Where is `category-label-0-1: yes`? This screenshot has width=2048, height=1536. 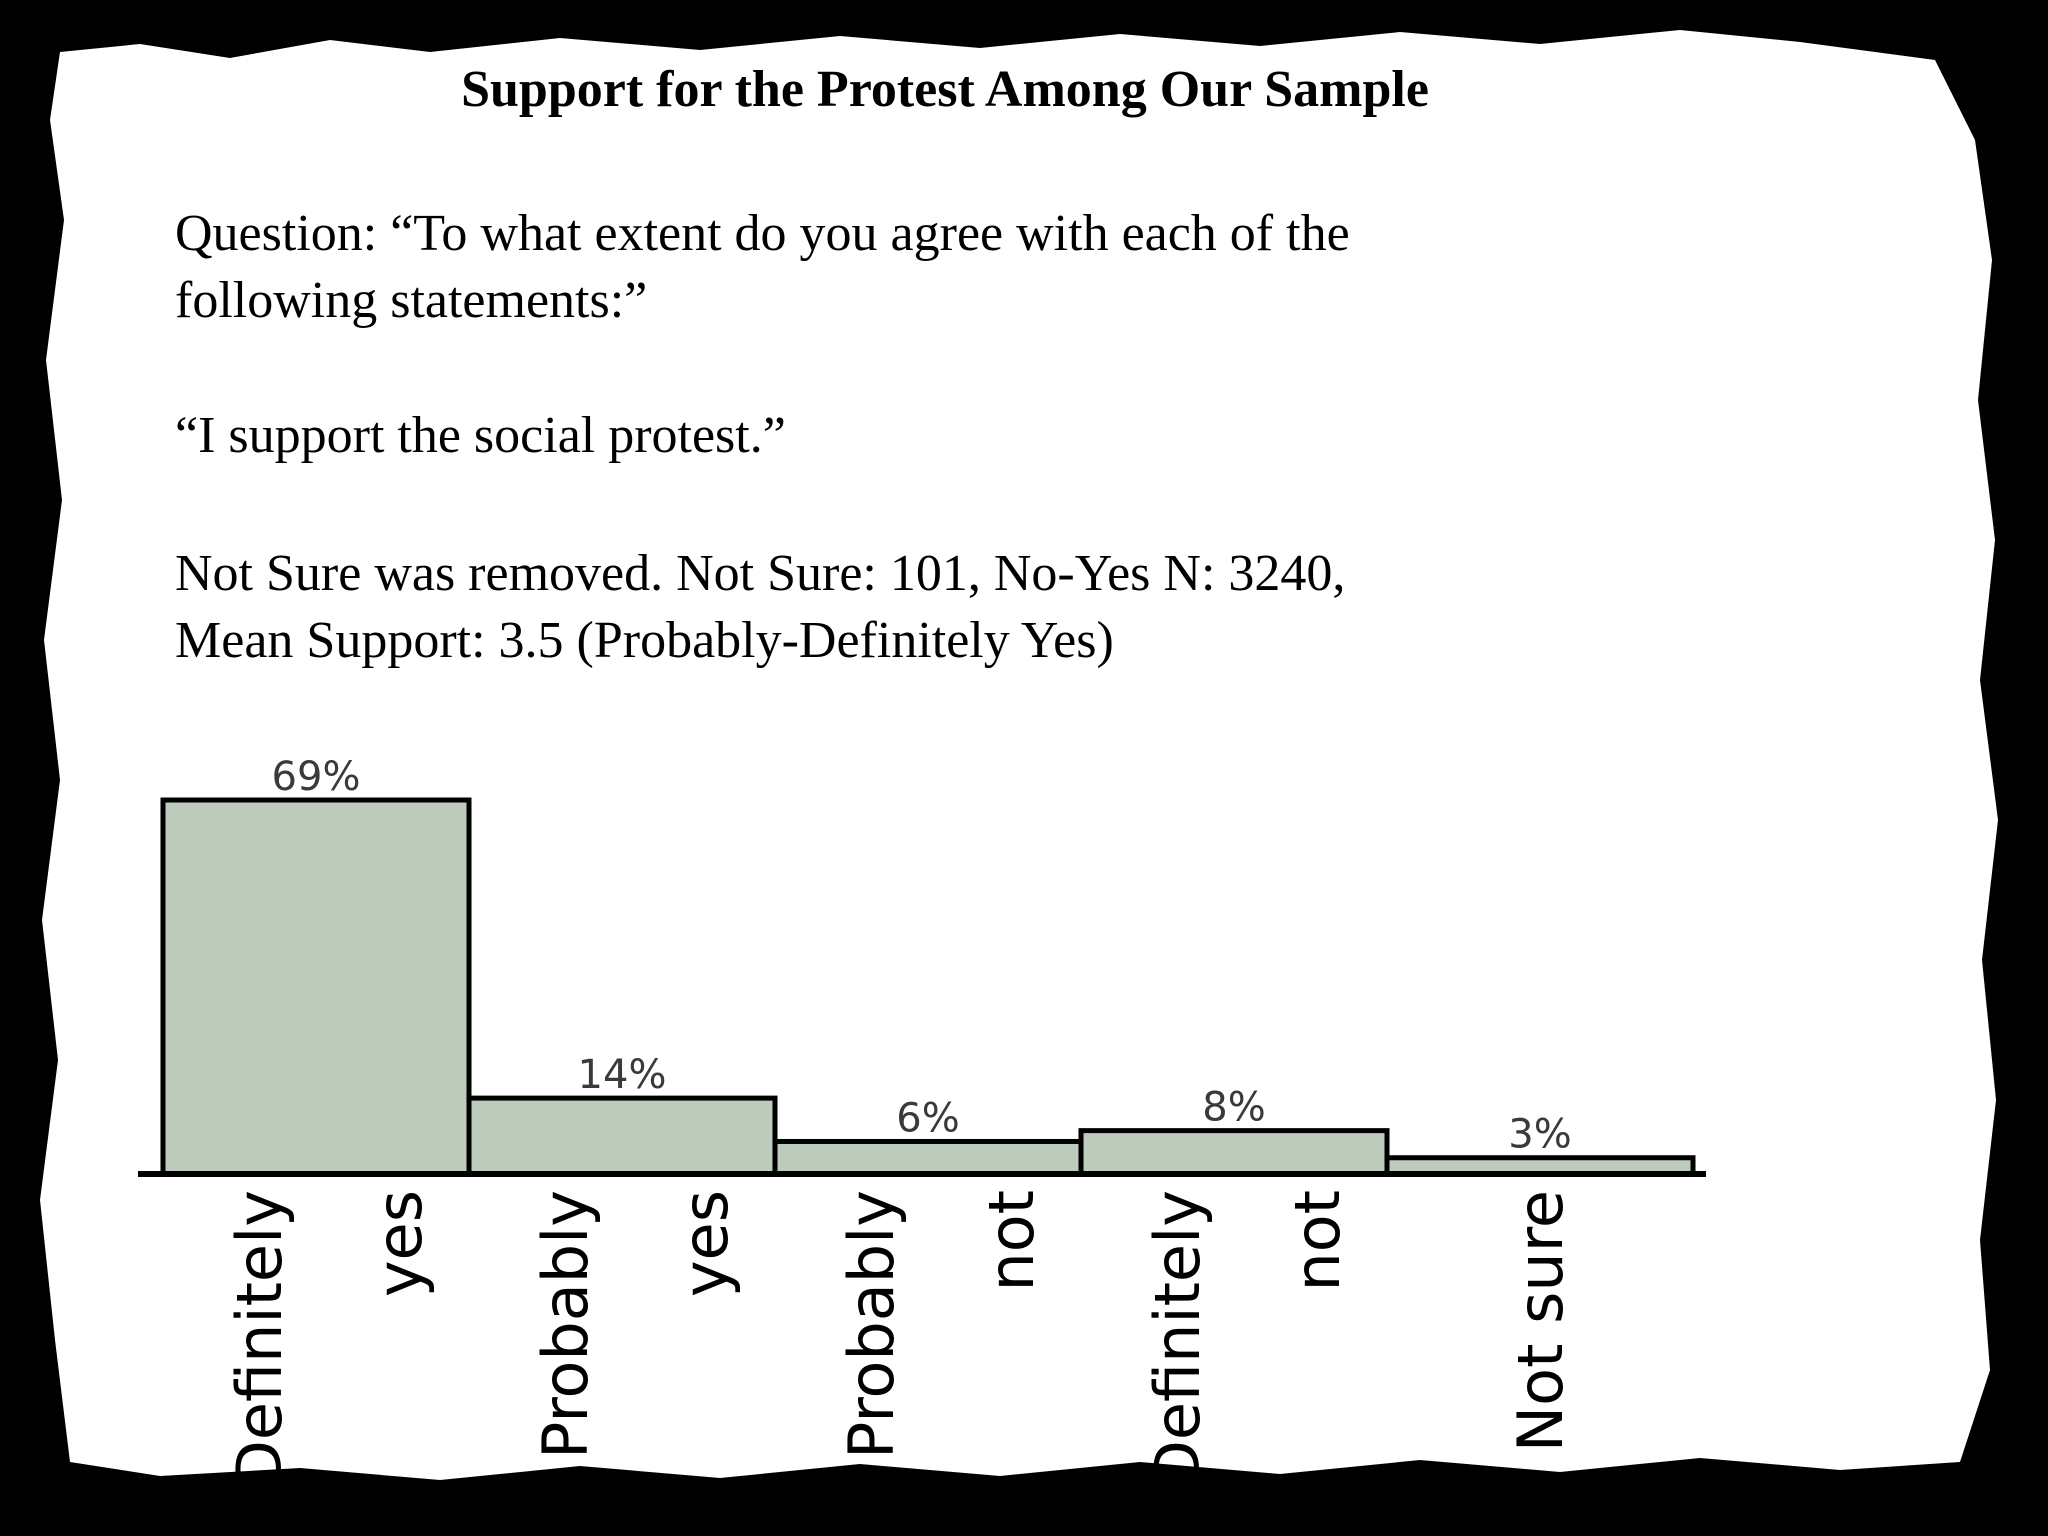 category-label-0-1: yes is located at coordinates (399, 1243).